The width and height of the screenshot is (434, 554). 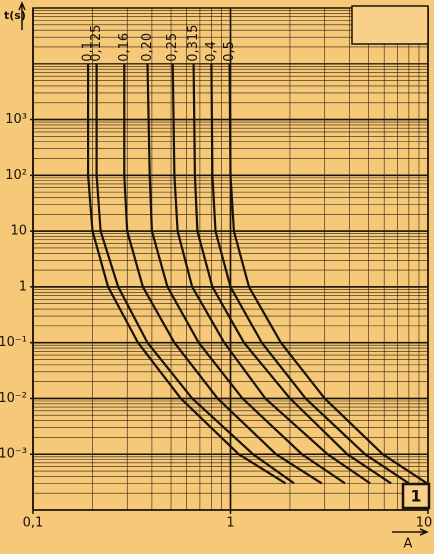 I want to click on y-tick-label: 10, so click(x=18, y=231).